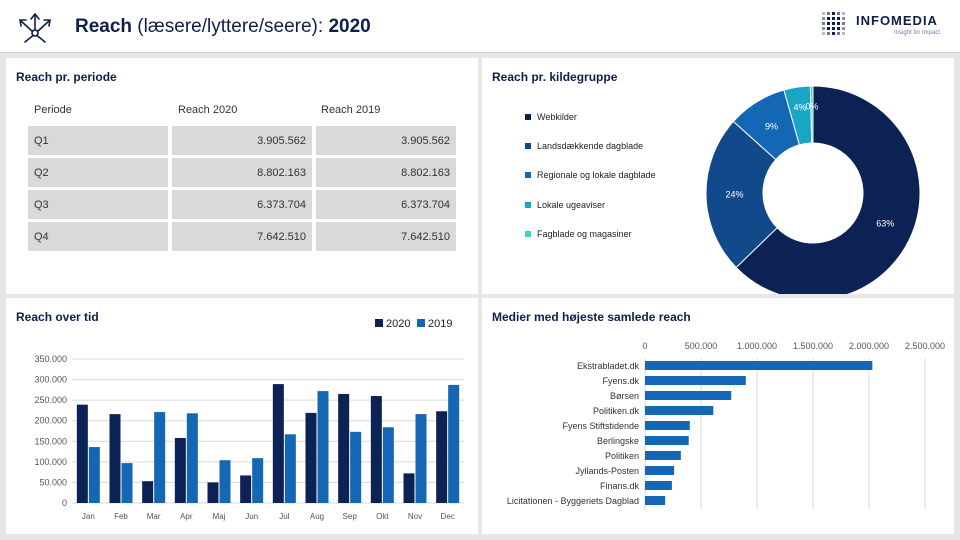  I want to click on x-tick-label: 1.500.000, so click(813, 346).